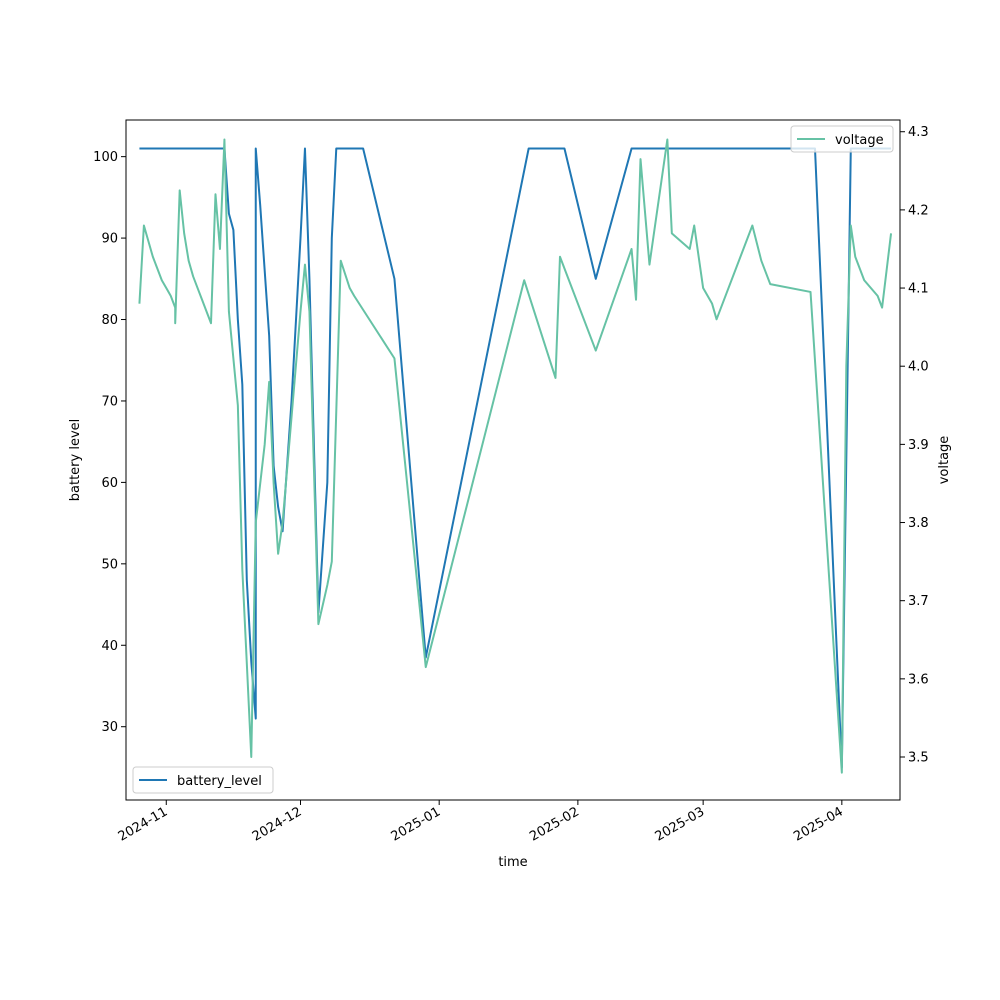  Describe the element at coordinates (918, 523) in the screenshot. I see `y-right-tick-label: 3.8` at that location.